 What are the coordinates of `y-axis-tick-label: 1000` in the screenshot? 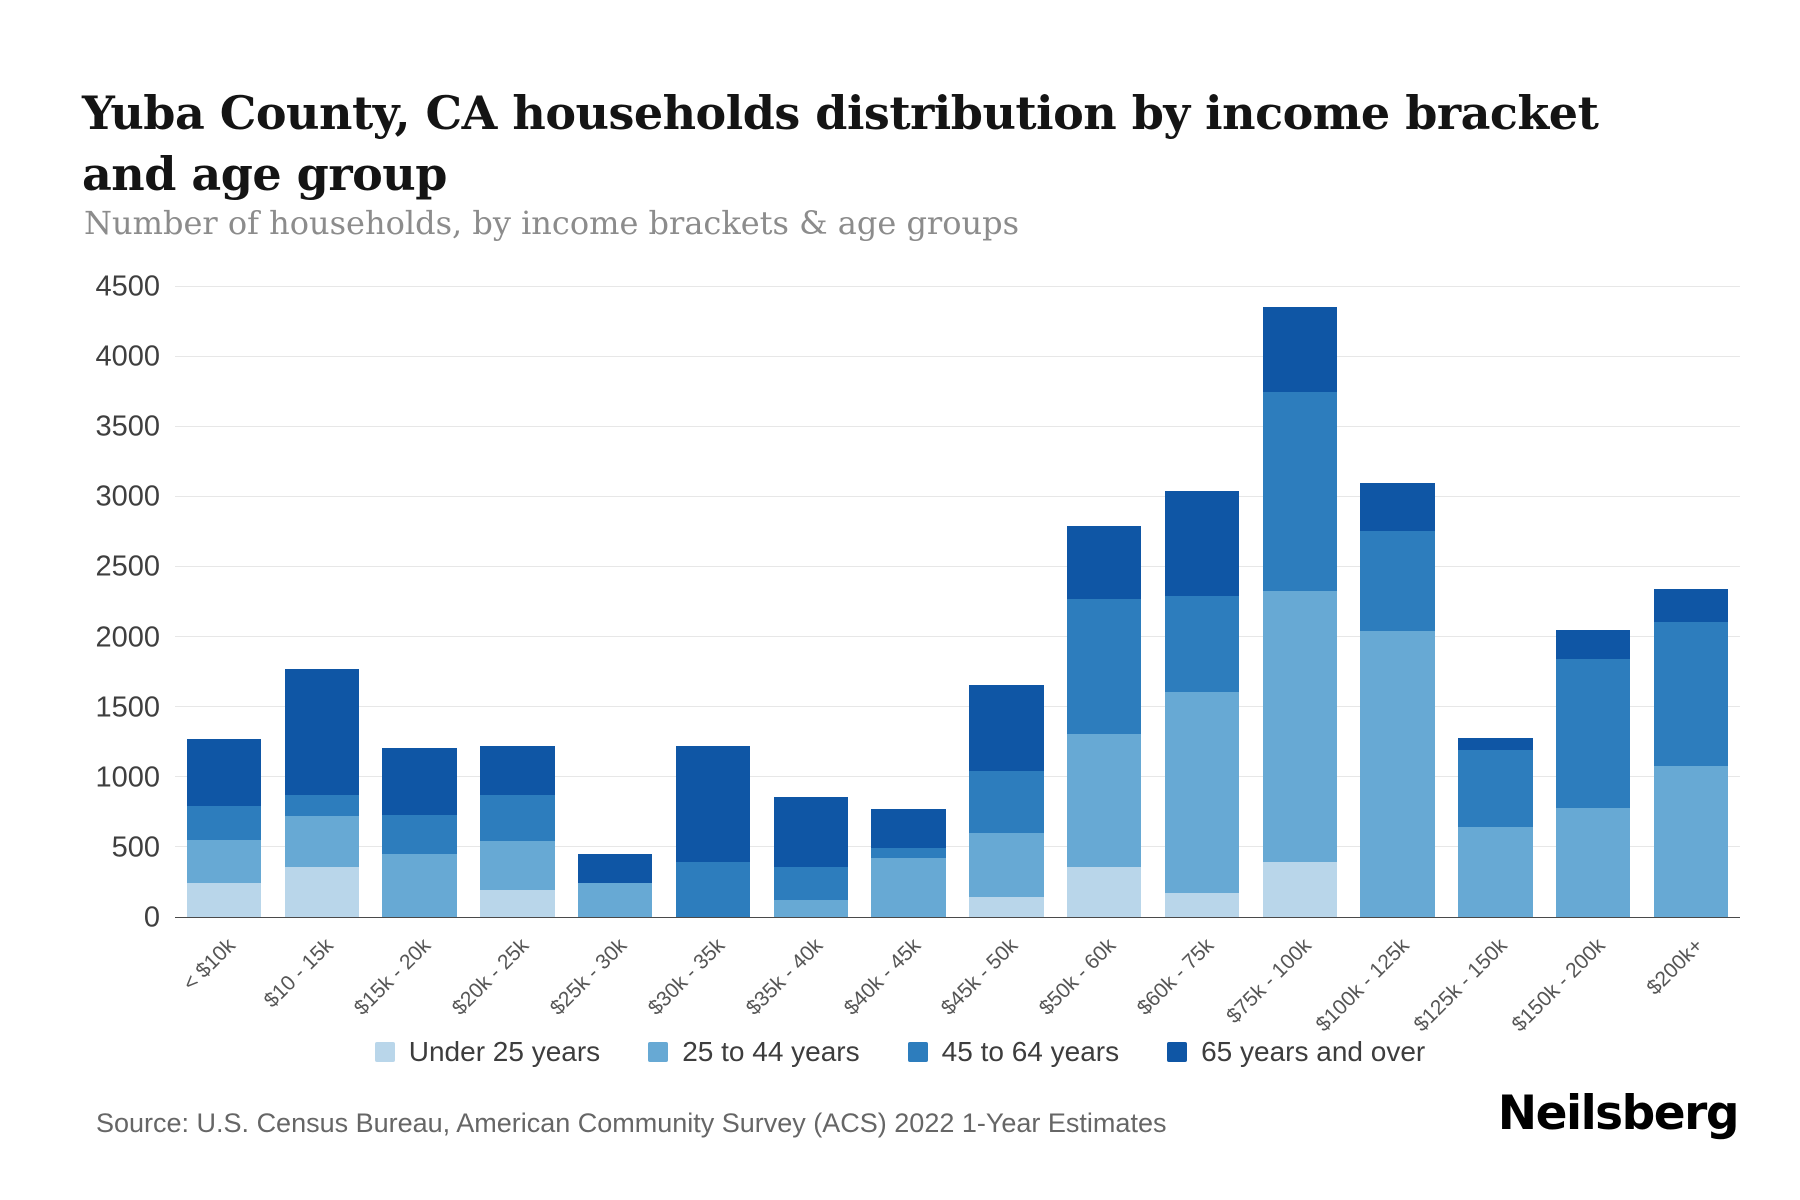 It's located at (127, 777).